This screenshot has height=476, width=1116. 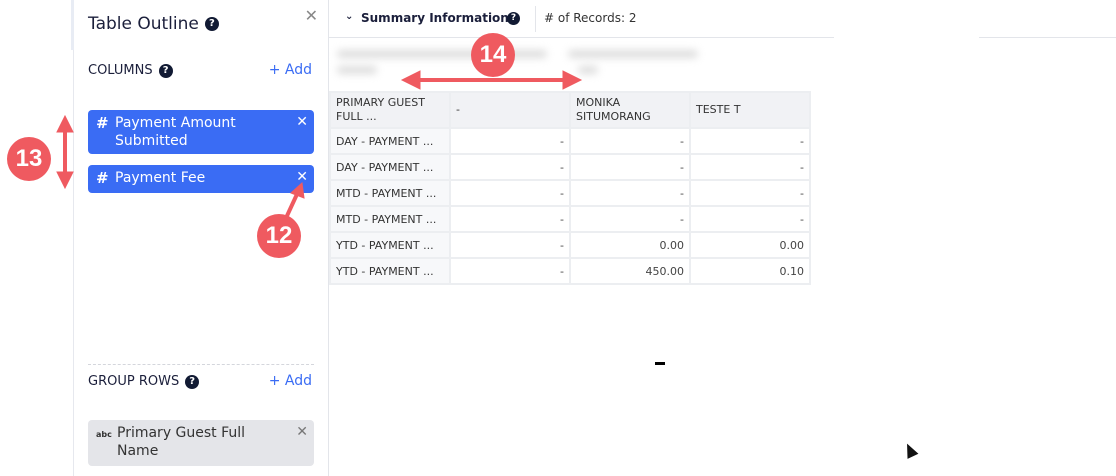 What do you see at coordinates (104, 434) in the screenshot?
I see `text-type-icon: abc` at bounding box center [104, 434].